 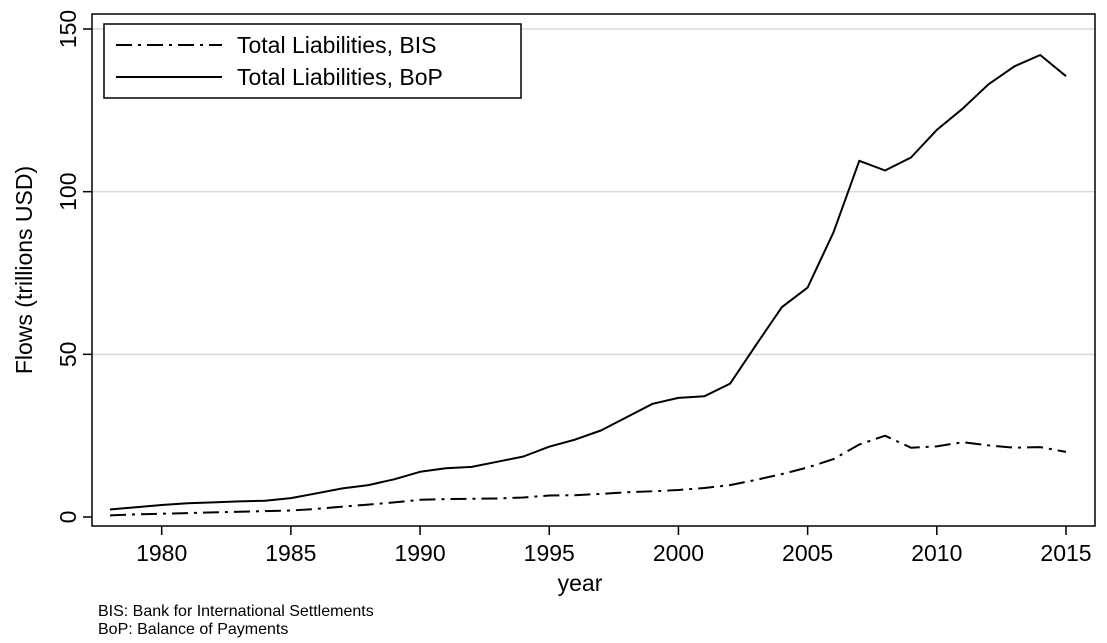 What do you see at coordinates (678, 553) in the screenshot?
I see `x-tick-label-2000: 2000` at bounding box center [678, 553].